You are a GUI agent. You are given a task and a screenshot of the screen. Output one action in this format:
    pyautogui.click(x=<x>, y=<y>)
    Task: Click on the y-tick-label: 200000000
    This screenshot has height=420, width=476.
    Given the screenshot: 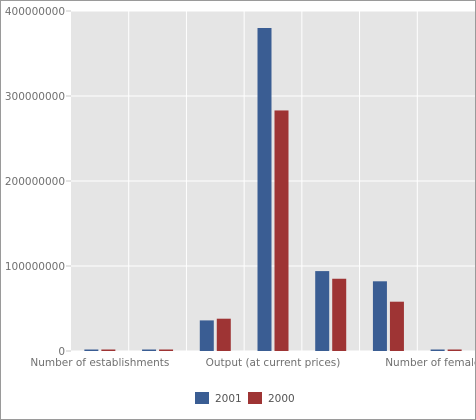 What is the action you would take?
    pyautogui.click(x=35, y=182)
    